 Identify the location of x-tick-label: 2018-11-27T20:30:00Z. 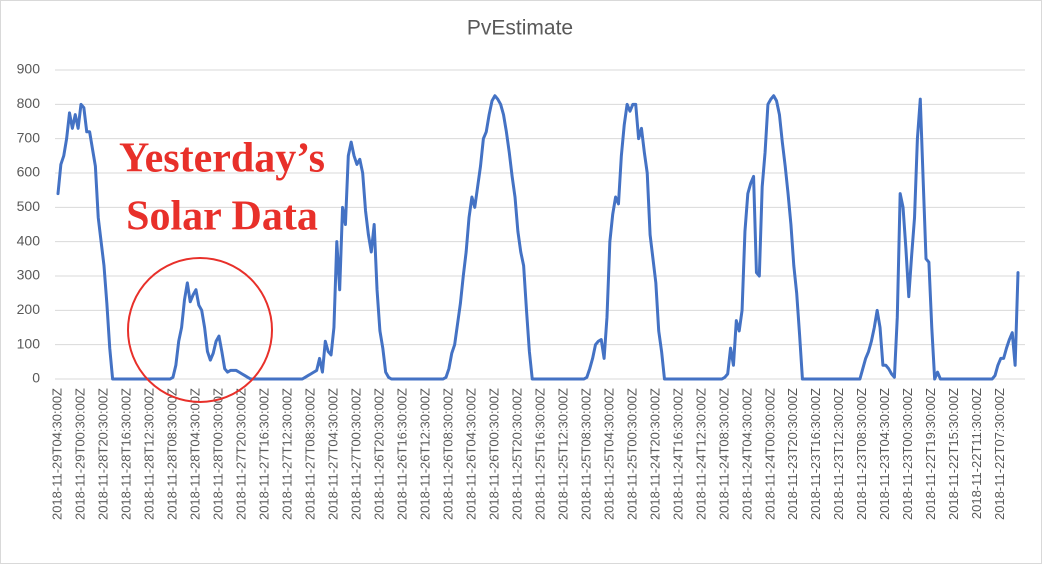
(240, 454).